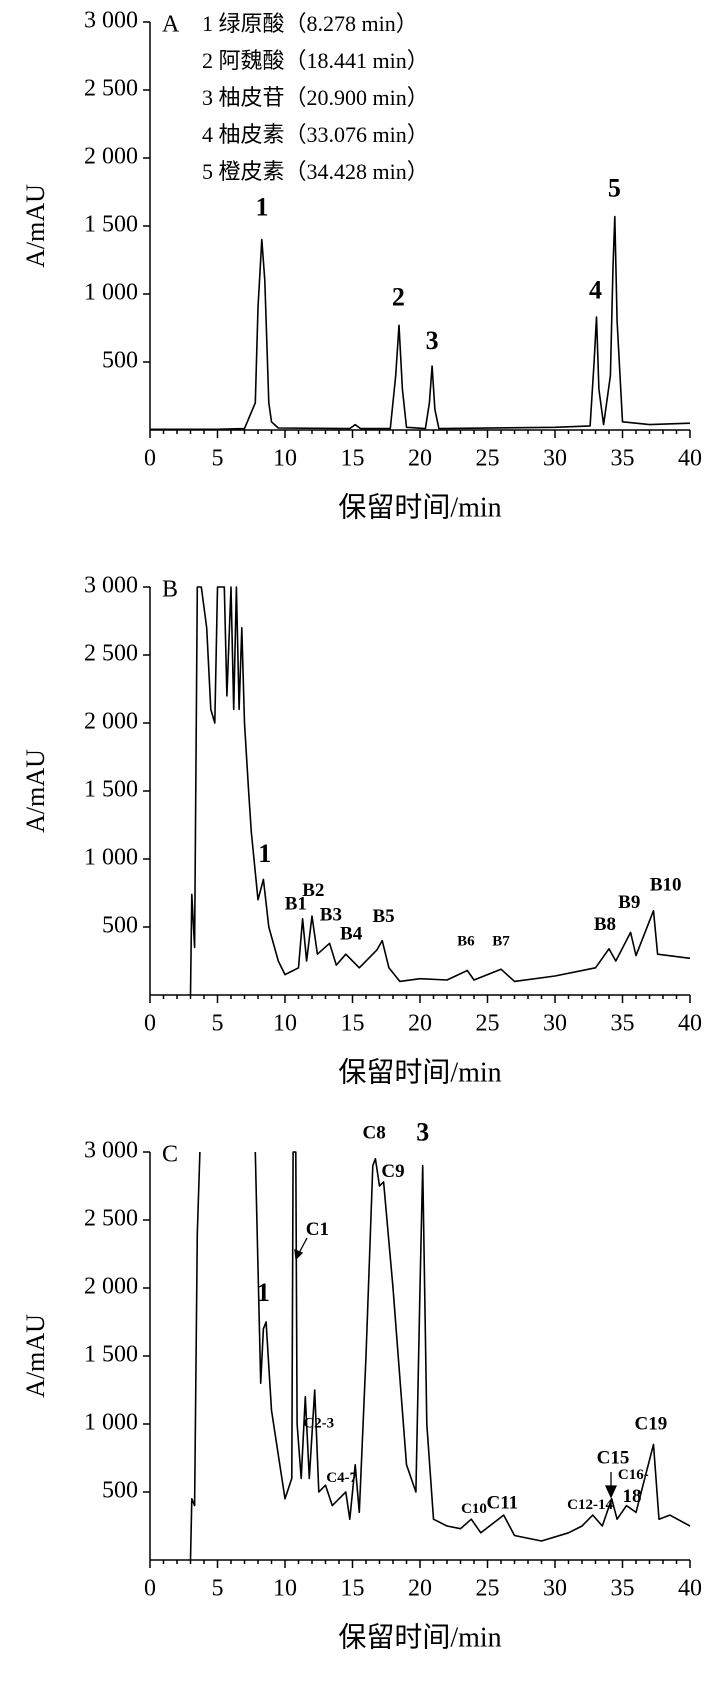  What do you see at coordinates (629, 902) in the screenshot?
I see `peak-label: B9` at bounding box center [629, 902].